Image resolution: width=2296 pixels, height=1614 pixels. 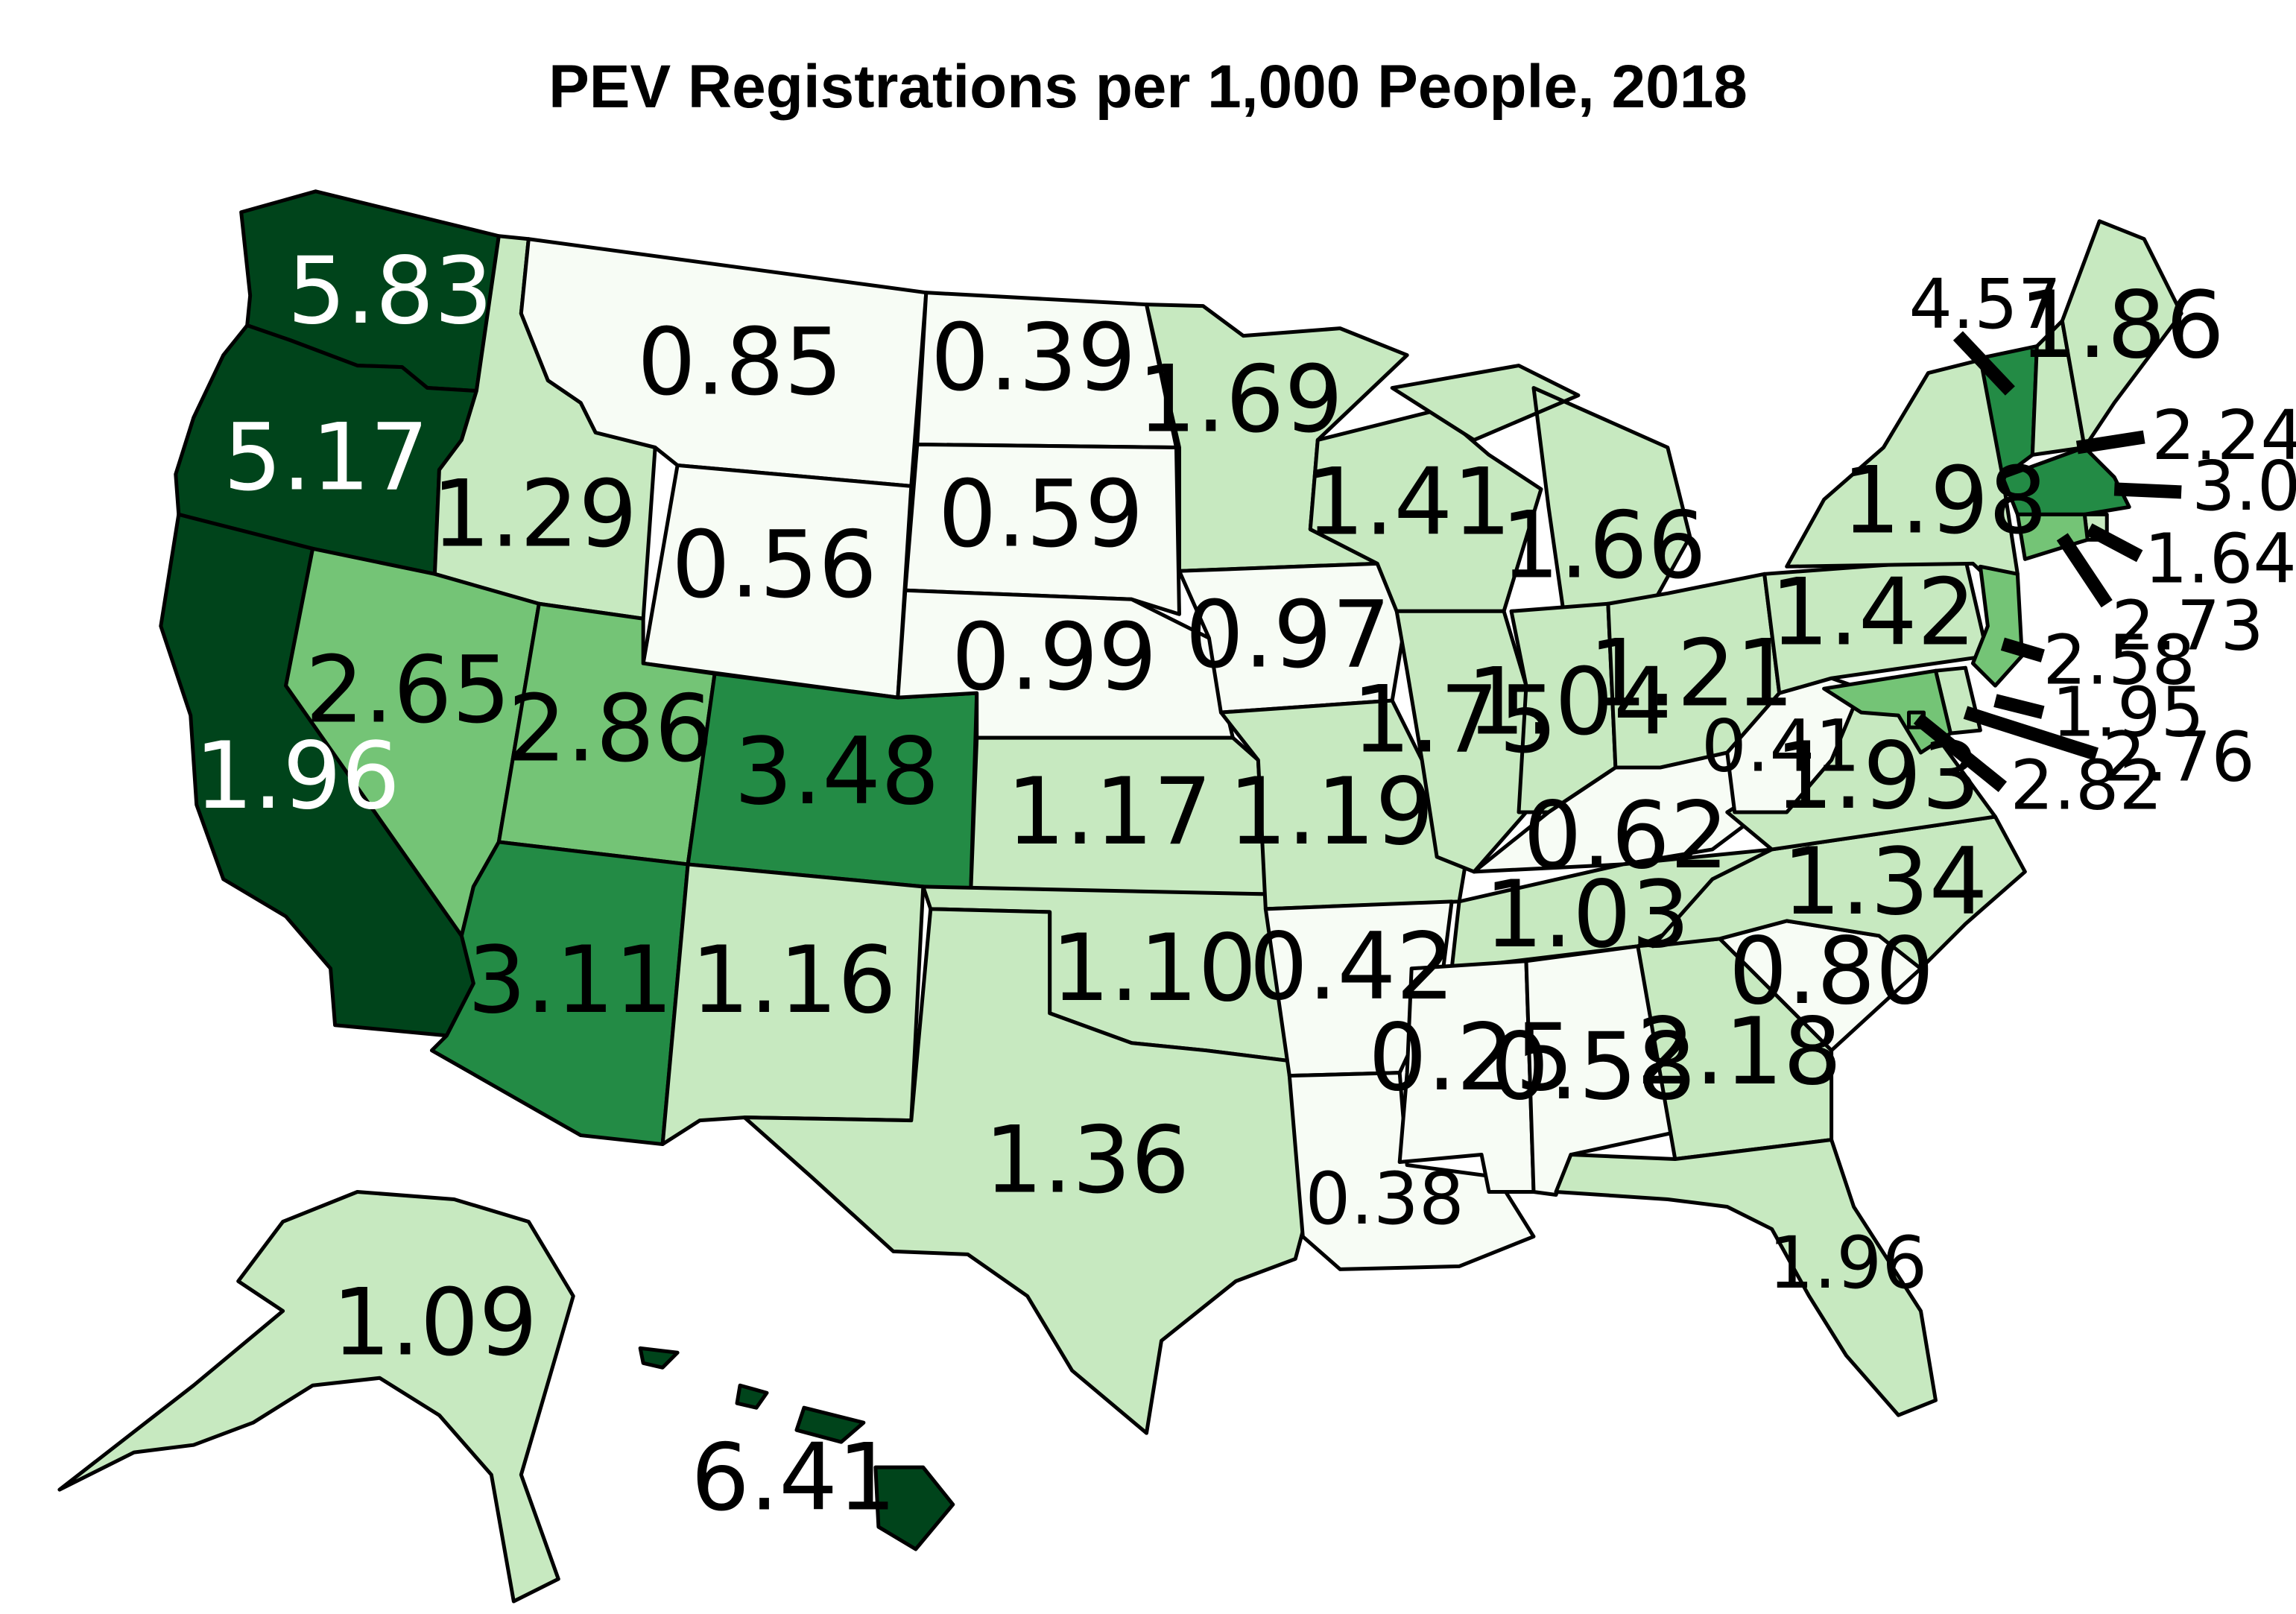 What do you see at coordinates (1885, 882) in the screenshot?
I see `value-label-nc: 1.34` at bounding box center [1885, 882].